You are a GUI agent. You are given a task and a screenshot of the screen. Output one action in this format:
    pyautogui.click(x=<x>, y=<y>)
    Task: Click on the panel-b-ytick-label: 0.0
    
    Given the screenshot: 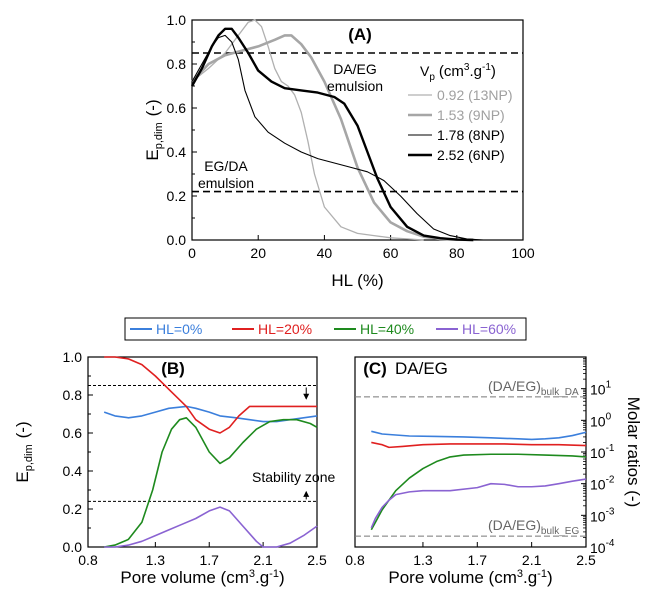 What is the action you would take?
    pyautogui.click(x=73, y=547)
    